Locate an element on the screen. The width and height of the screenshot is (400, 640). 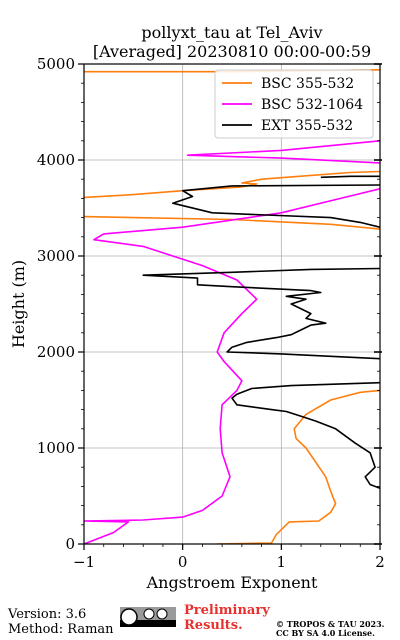
copyright-line-2: CC BY SA 4.0 License. is located at coordinates (325, 633).